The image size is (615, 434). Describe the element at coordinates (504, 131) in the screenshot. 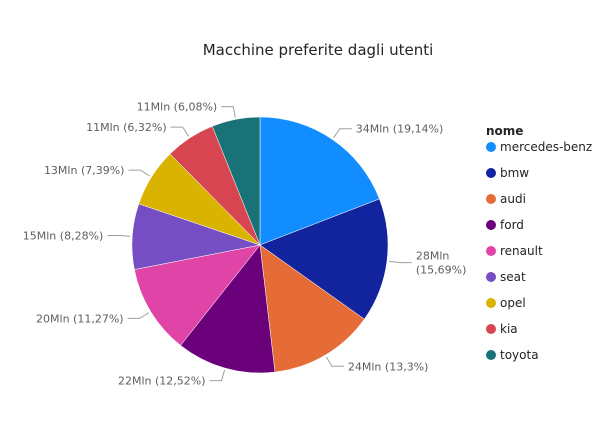

I see `legend-title: nome` at that location.